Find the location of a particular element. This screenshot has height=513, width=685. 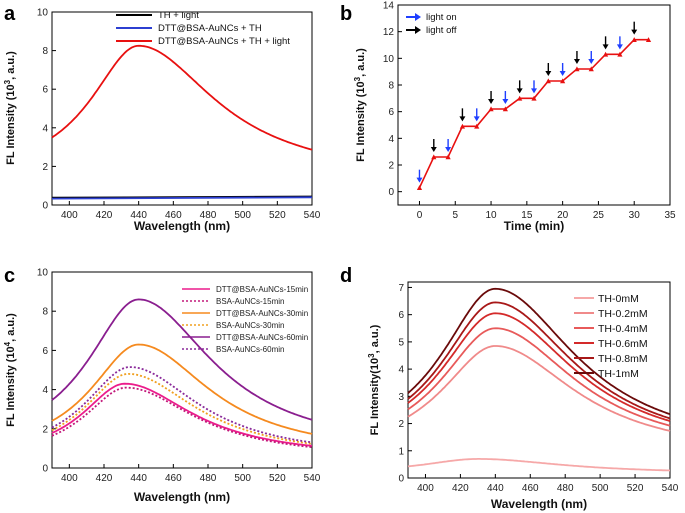

panel-label-d: d is located at coordinates (346, 276).